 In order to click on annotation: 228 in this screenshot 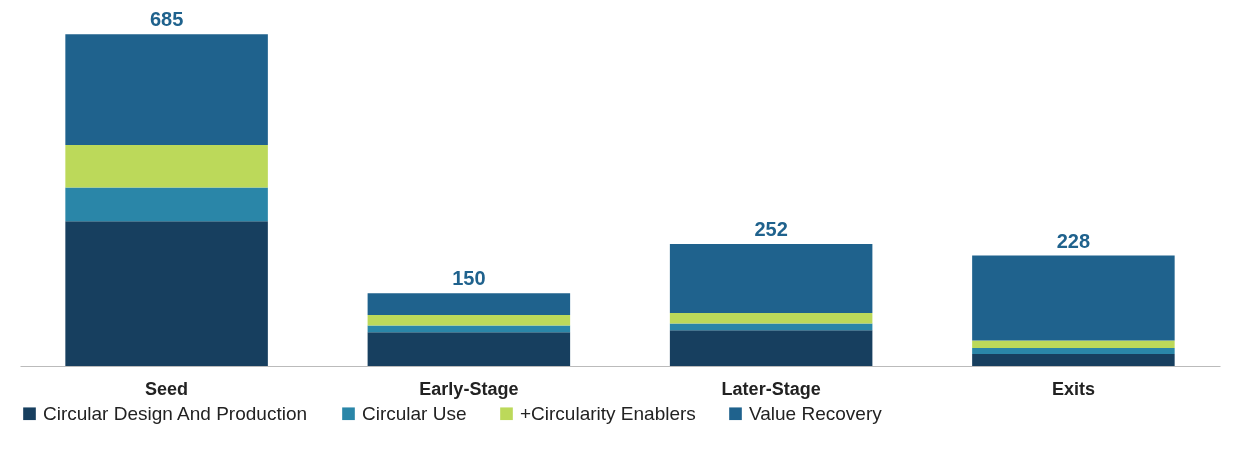, I will do `click(1073, 240)`.